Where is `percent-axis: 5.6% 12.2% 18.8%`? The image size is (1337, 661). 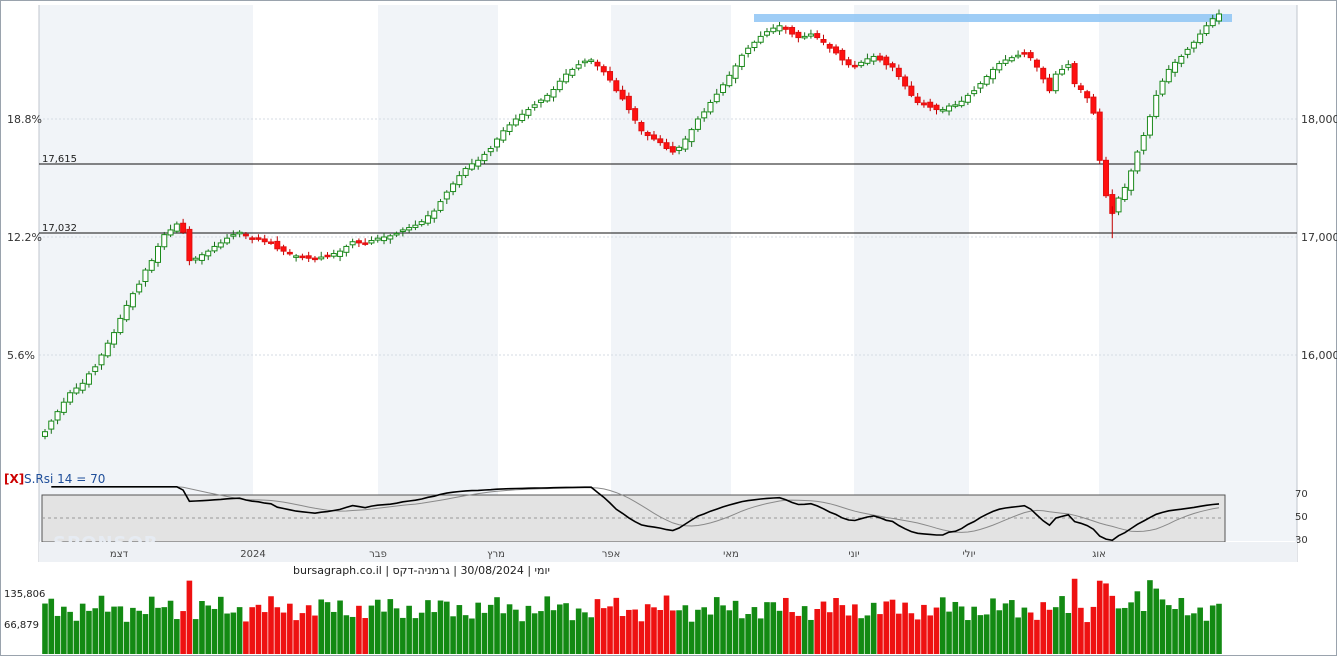
percent-axis: 5.6% 12.2% 18.8% is located at coordinates (24, 237).